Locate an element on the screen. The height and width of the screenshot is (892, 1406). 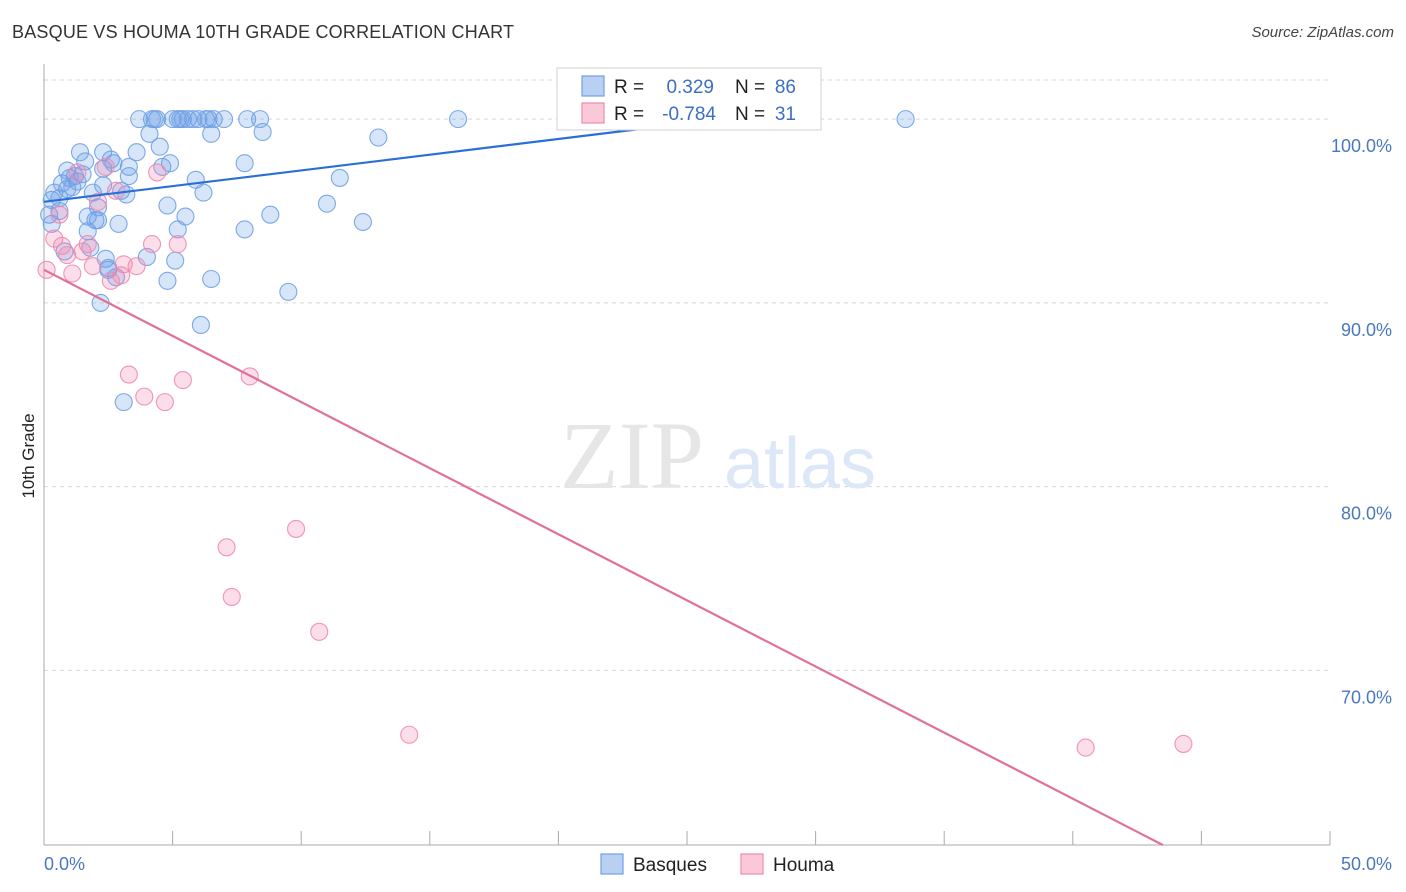
watermark-atlas: atlas is located at coordinates (800, 464).